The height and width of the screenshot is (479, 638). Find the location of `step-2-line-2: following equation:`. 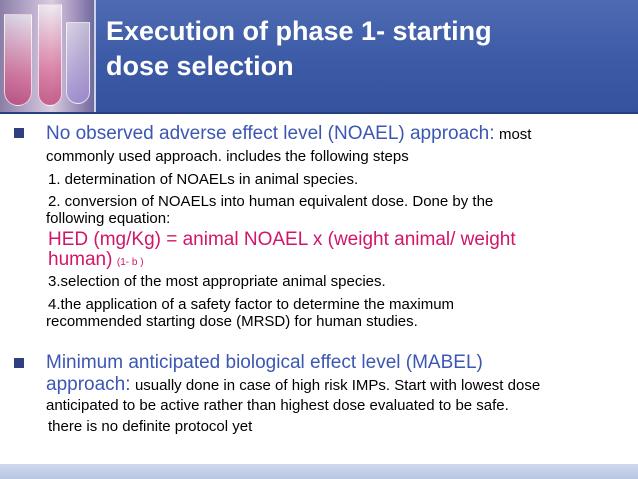

step-2-line-2: following equation: is located at coordinates (108, 218).